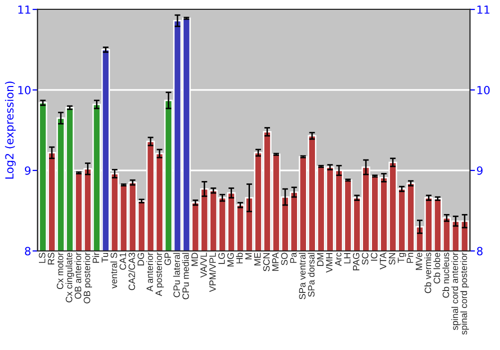 The height and width of the screenshot is (350, 500). What do you see at coordinates (167, 259) in the screenshot?
I see `x-tick-label: GP` at bounding box center [167, 259].